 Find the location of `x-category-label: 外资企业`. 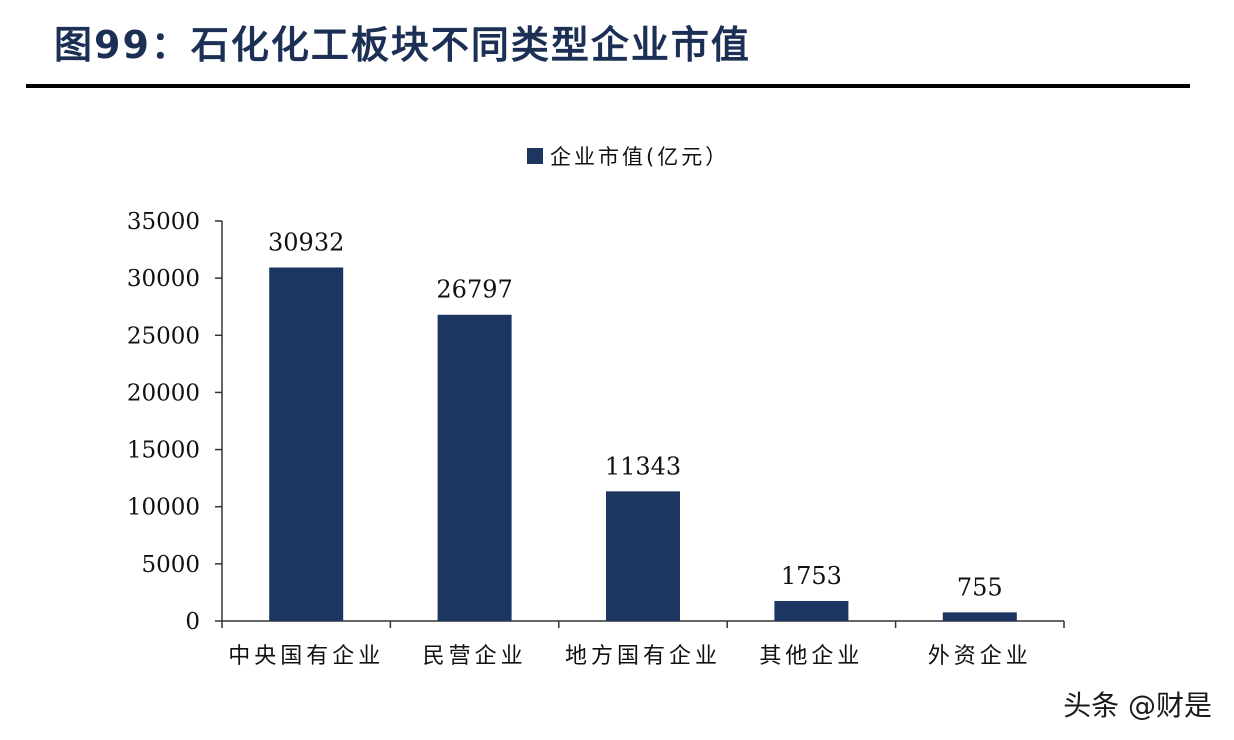

x-category-label: 外资企业 is located at coordinates (980, 656).